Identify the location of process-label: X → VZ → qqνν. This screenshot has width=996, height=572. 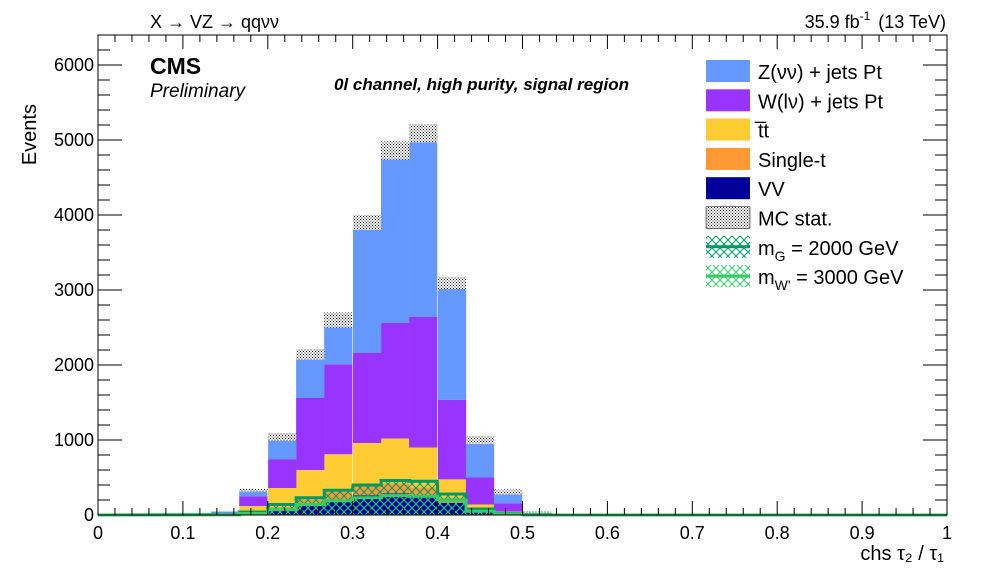
(214, 22).